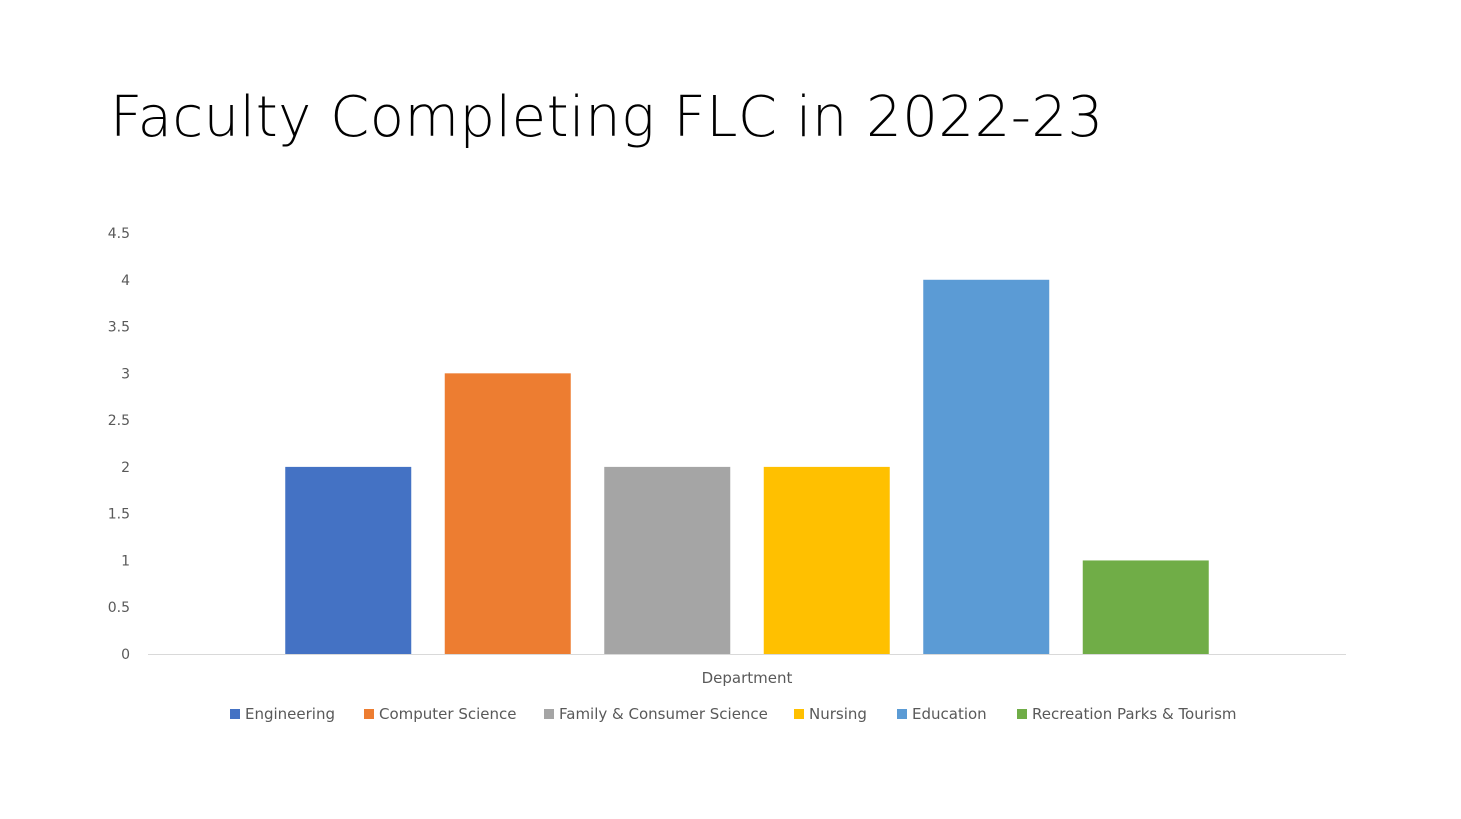  Describe the element at coordinates (838, 714) in the screenshot. I see `legend-label-nursing: Nursing` at that location.